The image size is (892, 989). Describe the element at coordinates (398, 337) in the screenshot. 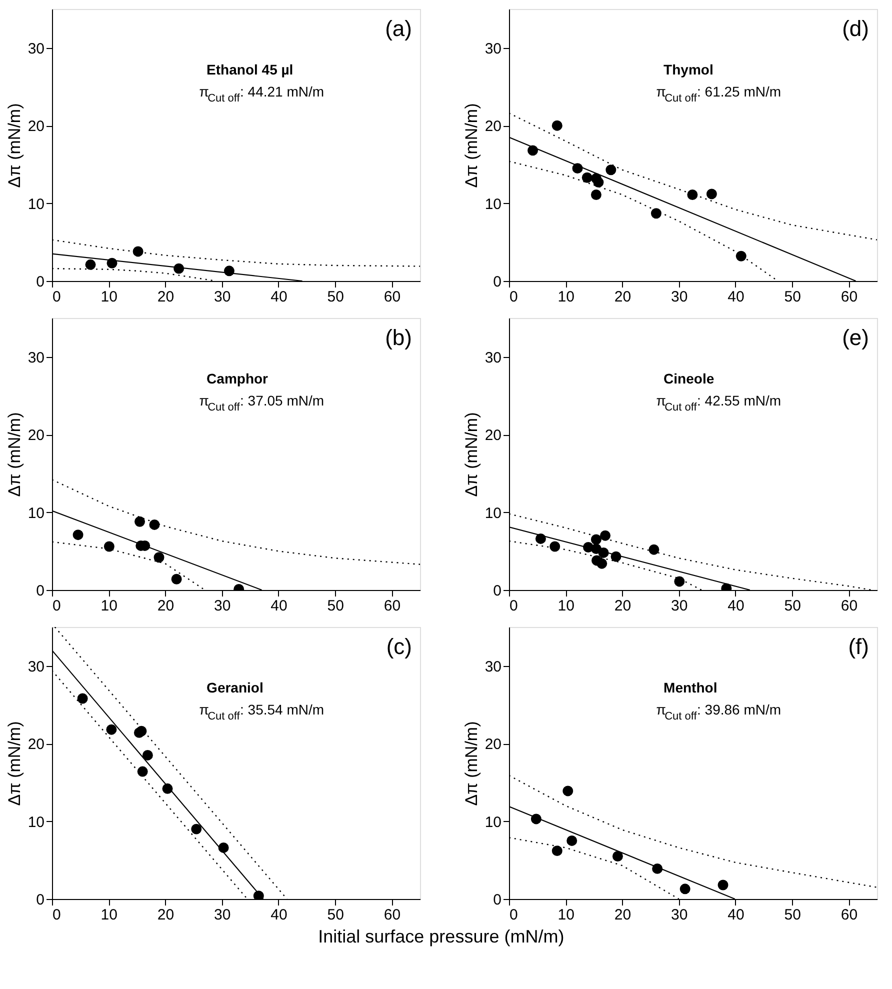

I see `annotation: (b)` at that location.